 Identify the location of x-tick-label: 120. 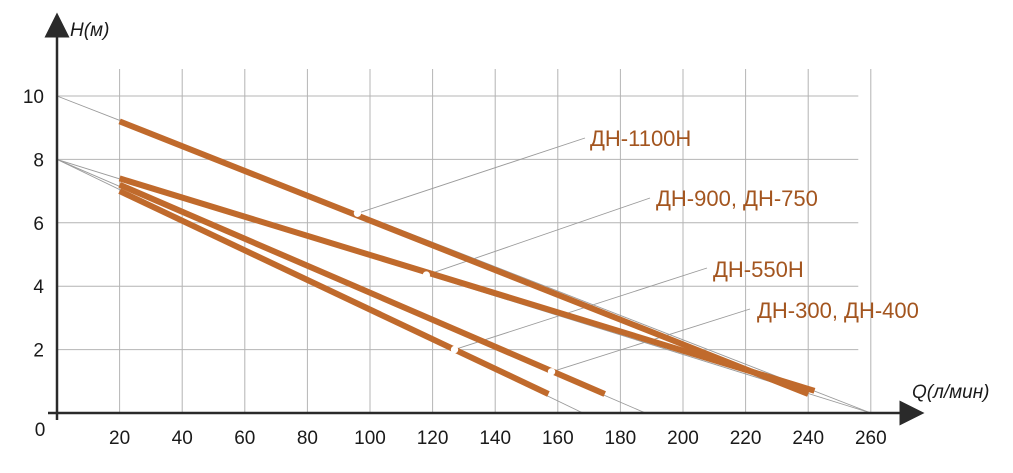
(433, 438).